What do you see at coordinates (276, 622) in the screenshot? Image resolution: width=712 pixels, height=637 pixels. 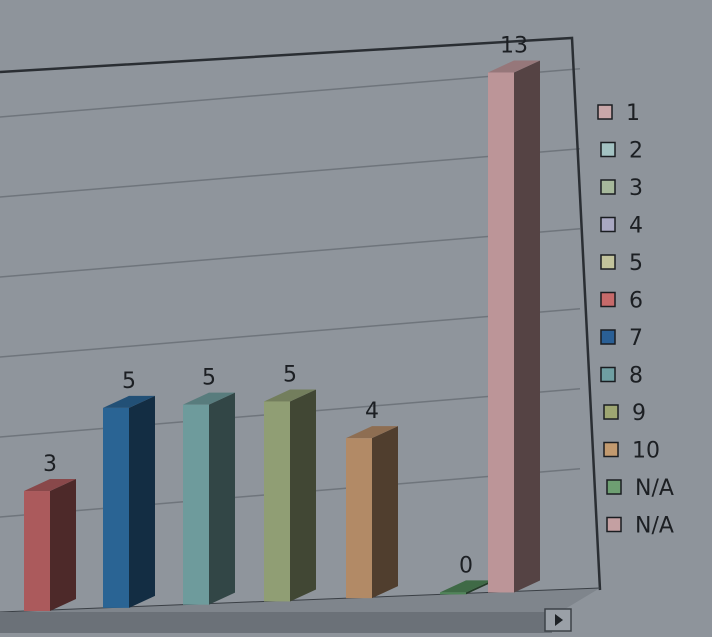 I see `scrollbar-track` at bounding box center [276, 622].